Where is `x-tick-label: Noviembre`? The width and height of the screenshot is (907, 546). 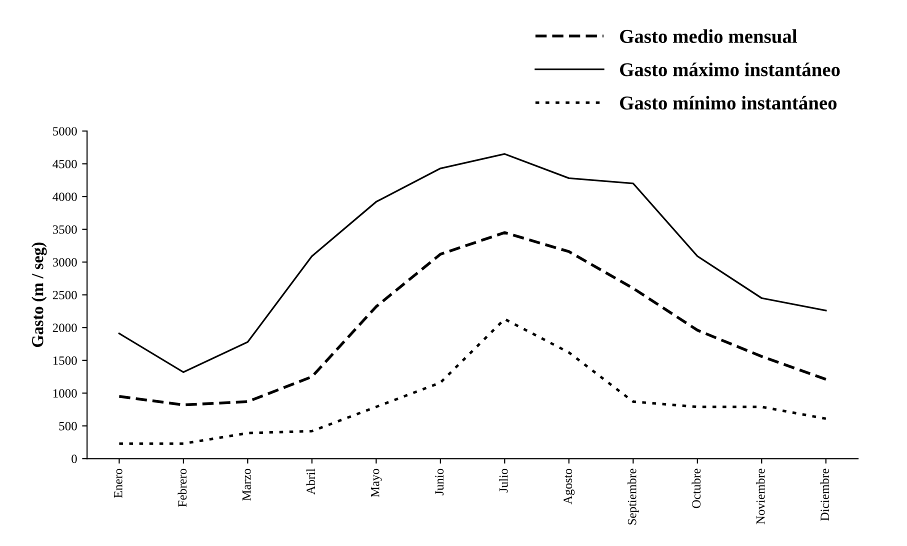 x-tick-label: Noviembre is located at coordinates (760, 496).